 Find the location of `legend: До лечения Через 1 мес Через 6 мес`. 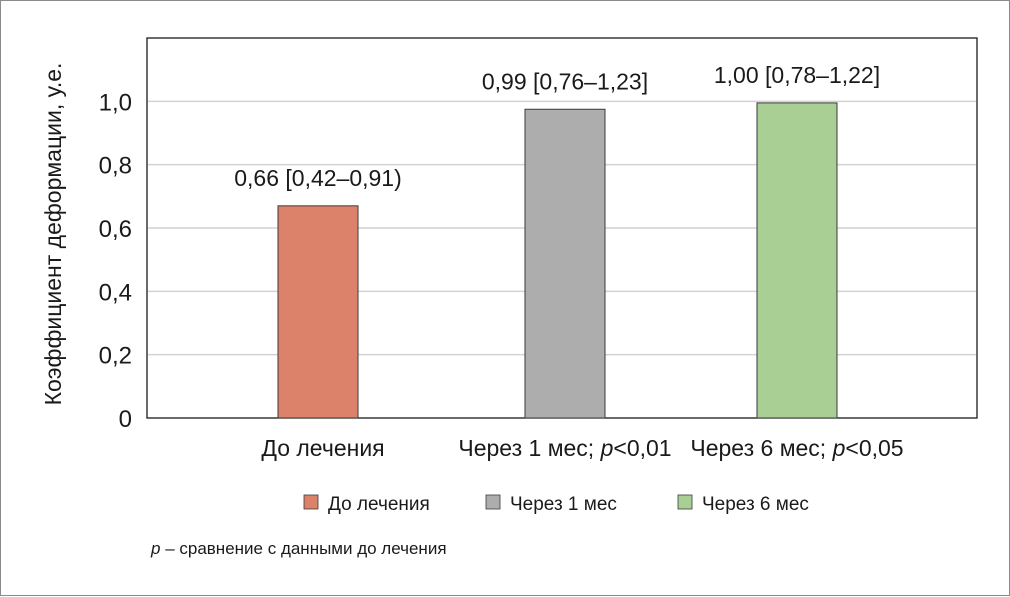

legend: До лечения Через 1 мес Через 6 мес is located at coordinates (556, 504).